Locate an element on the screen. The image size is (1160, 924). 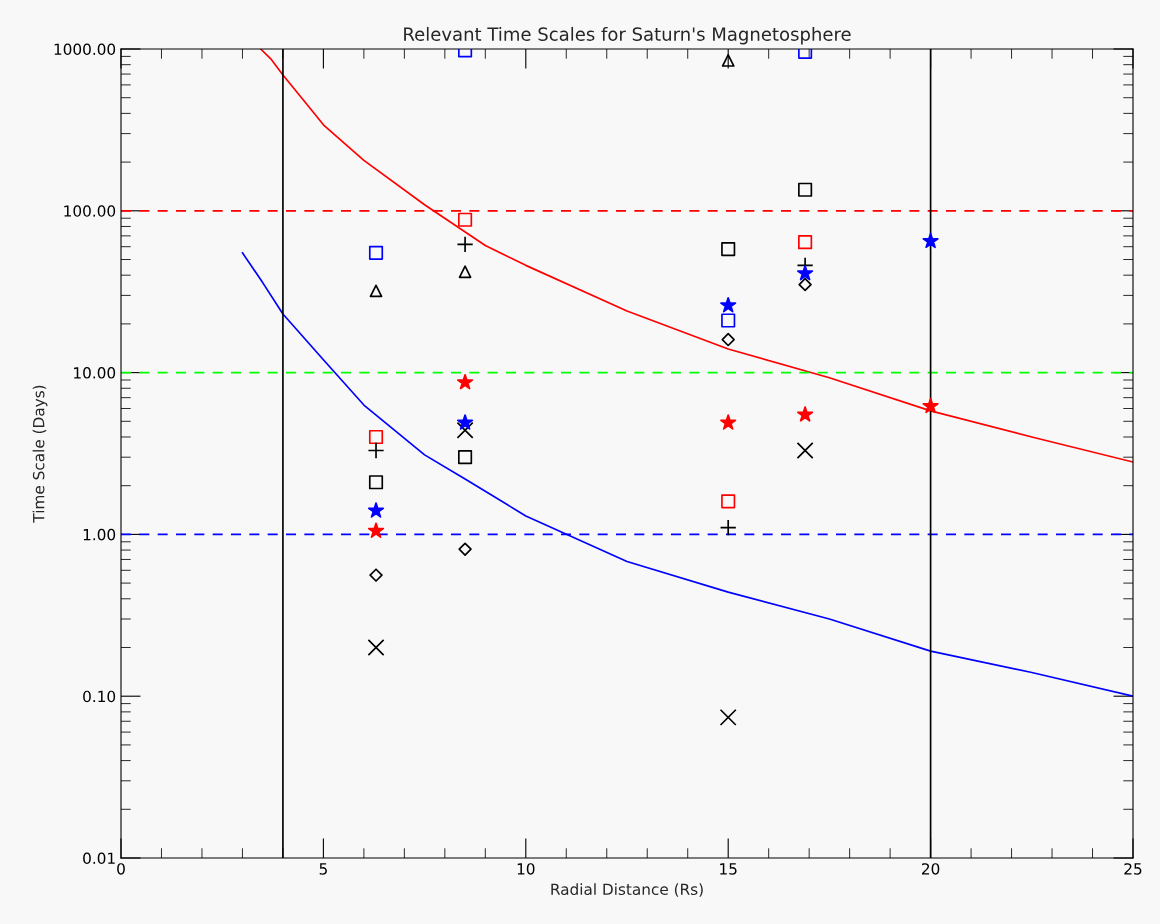
x-tick-label: 0 is located at coordinates (121, 869).